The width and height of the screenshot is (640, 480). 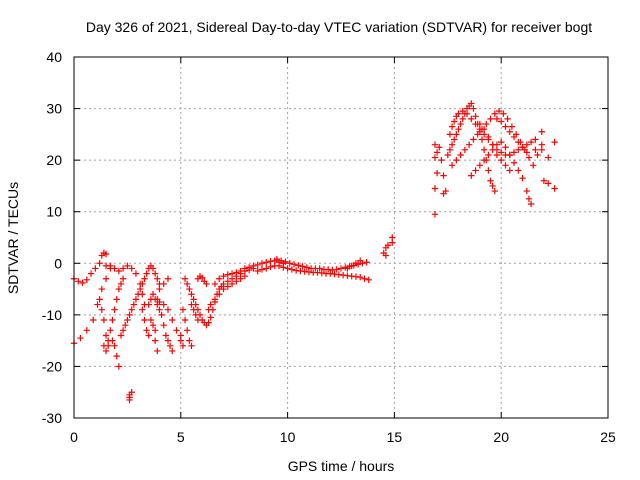 I want to click on y-axis-label: SDTVAR / TECUs, so click(x=13, y=238).